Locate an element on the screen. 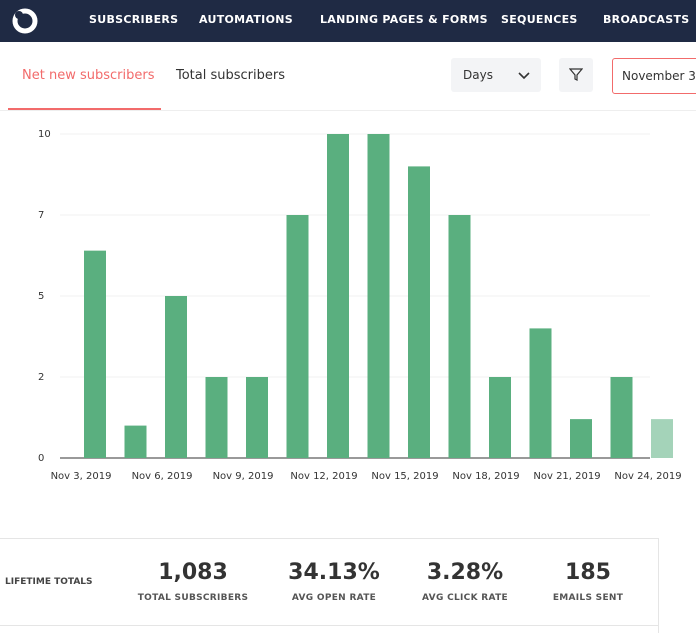 Image resolution: width=696 pixels, height=633 pixels. filter-button is located at coordinates (576, 75).